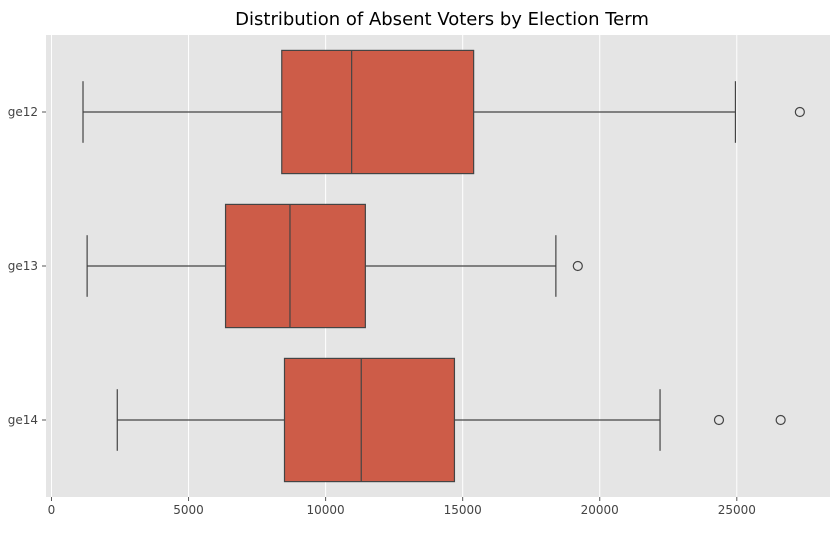 The image size is (839, 533). What do you see at coordinates (23, 266) in the screenshot?
I see `y-tick-label: ge13` at bounding box center [23, 266].